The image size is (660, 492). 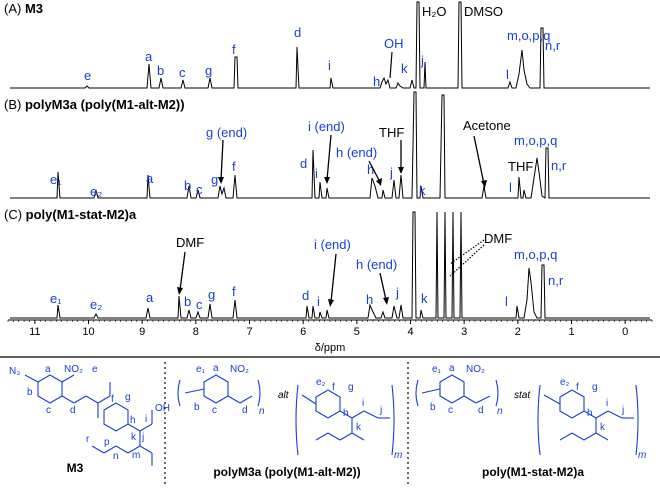 What do you see at coordinates (520, 166) in the screenshot?
I see `peak-label-thf-2: THF` at bounding box center [520, 166].